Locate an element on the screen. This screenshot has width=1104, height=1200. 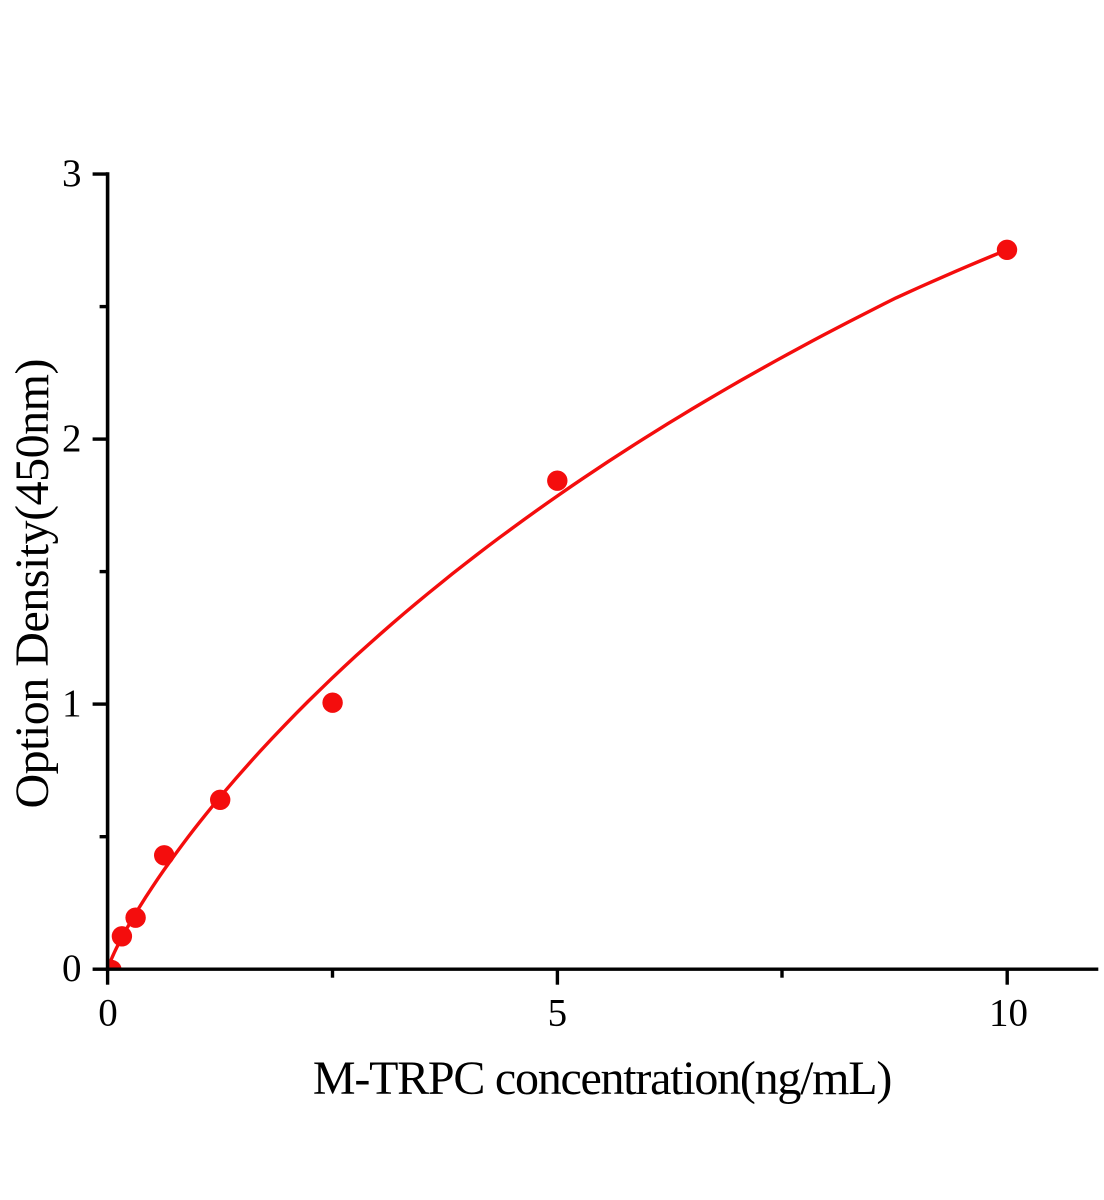
svg-text: 2 is located at coordinates (72, 438).